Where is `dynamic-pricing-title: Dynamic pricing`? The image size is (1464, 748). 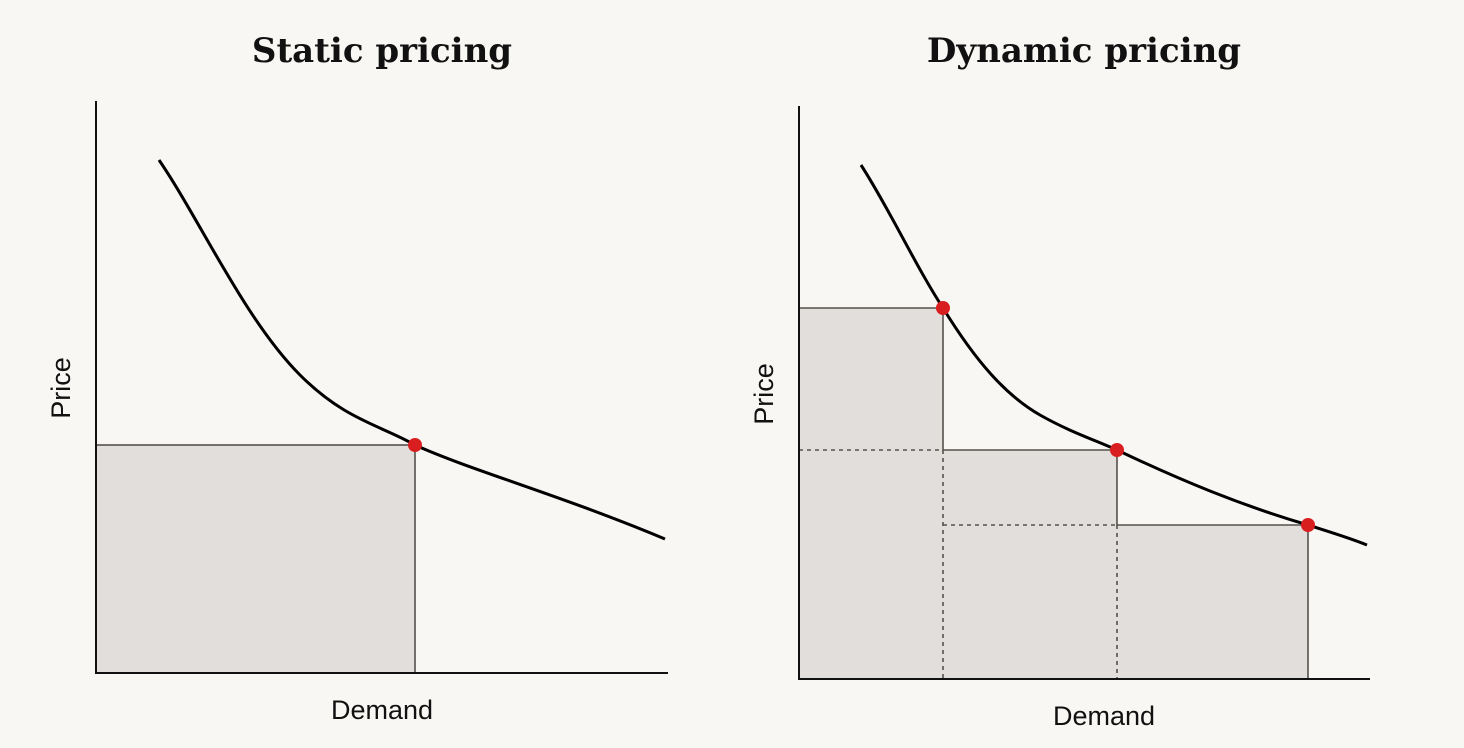 dynamic-pricing-title: Dynamic pricing is located at coordinates (1084, 51).